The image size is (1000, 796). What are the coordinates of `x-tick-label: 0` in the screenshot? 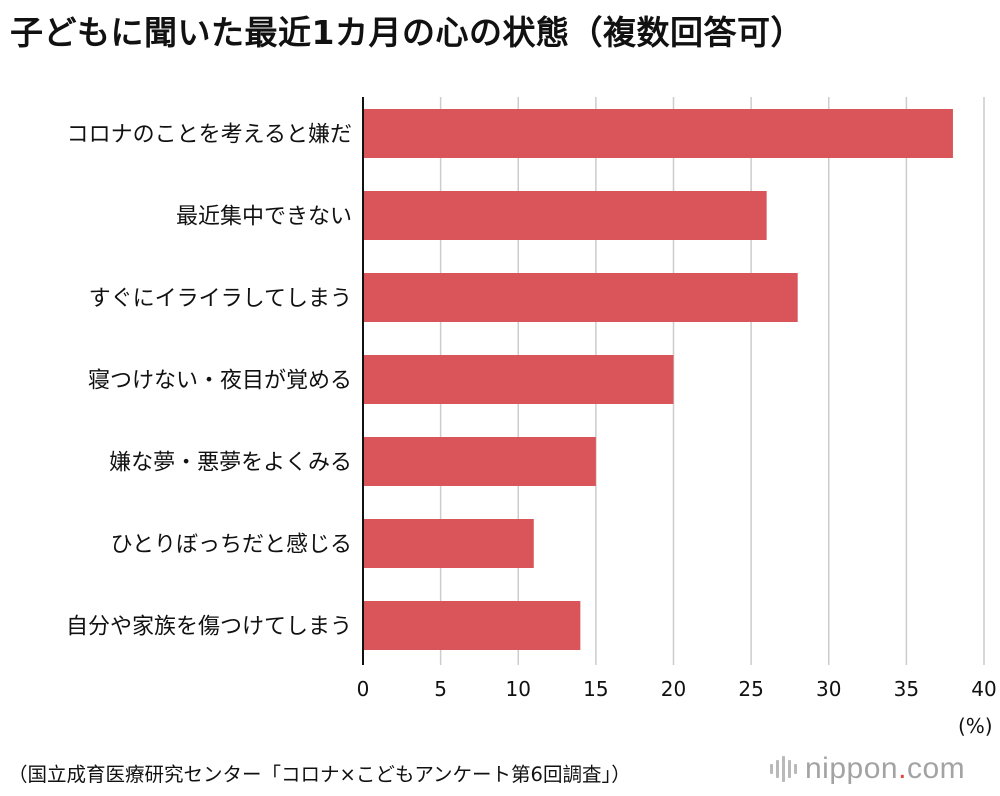 It's located at (363, 689).